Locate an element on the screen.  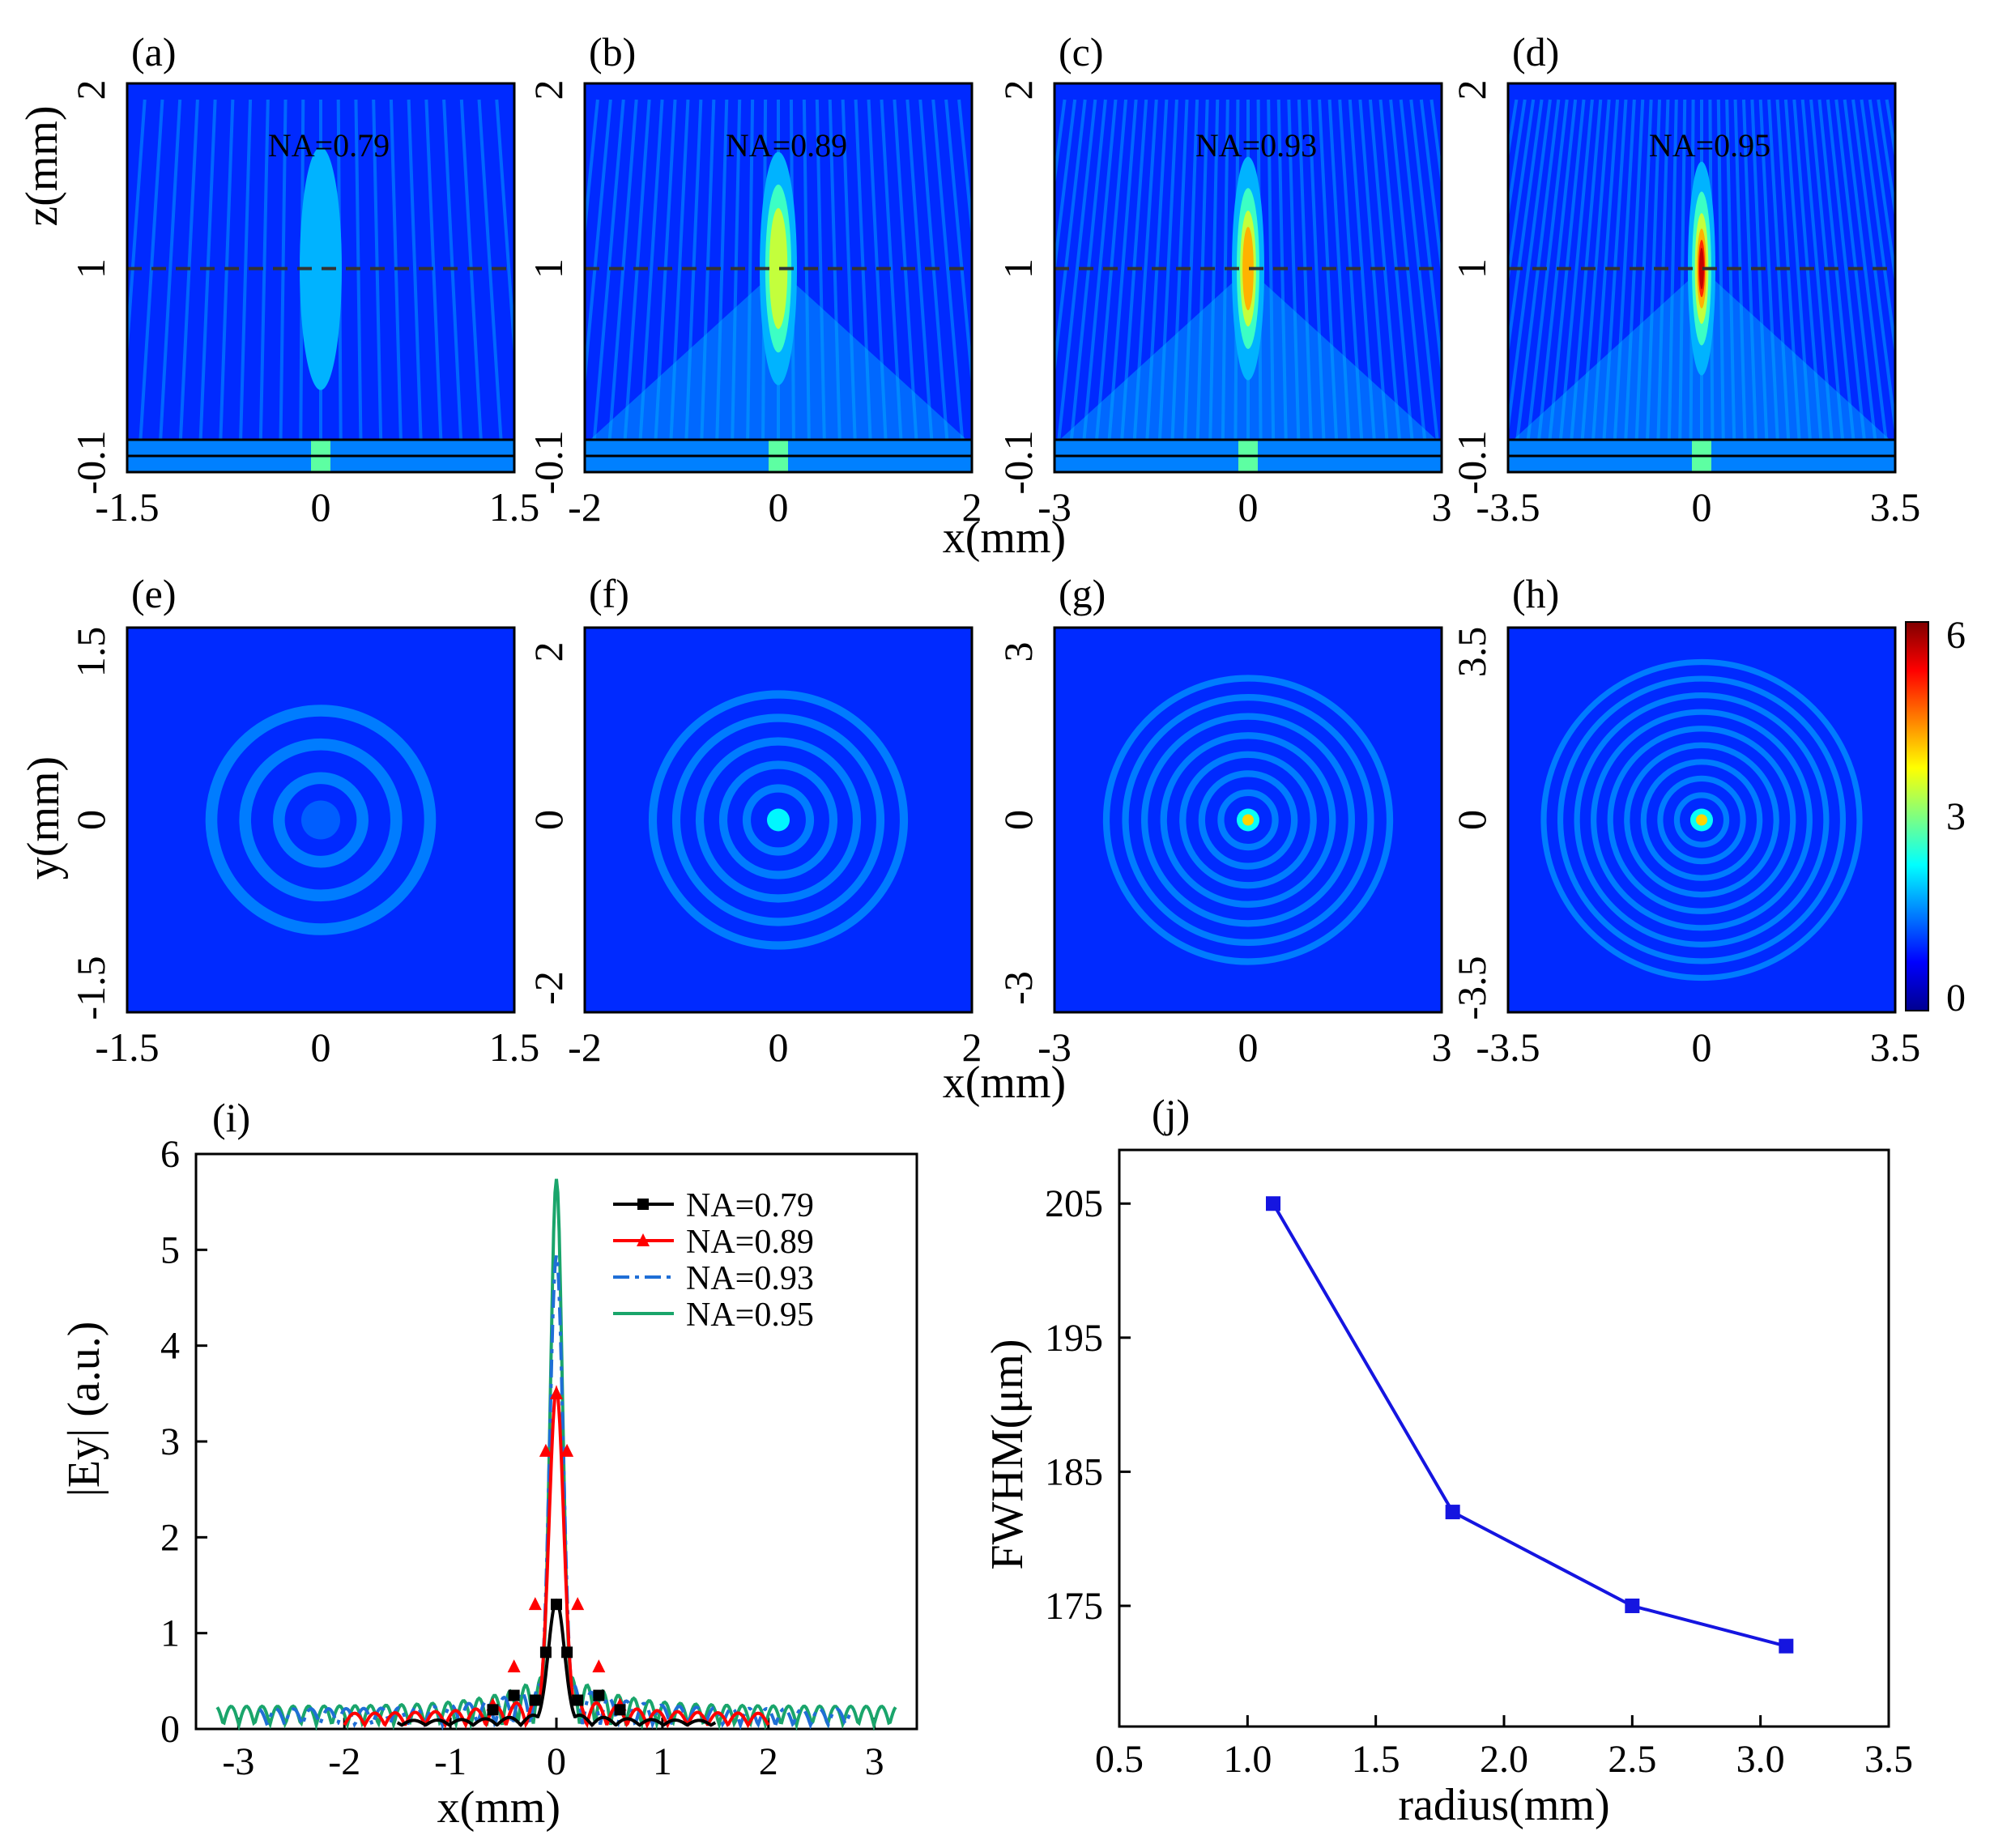
y-tick-label: 1.5 is located at coordinates (90, 652).